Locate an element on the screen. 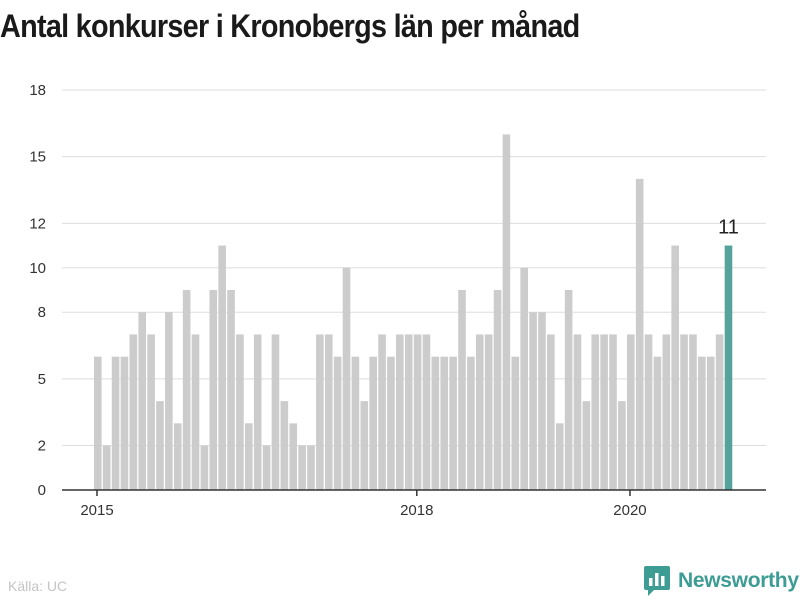  bar-highlight is located at coordinates (728, 367).